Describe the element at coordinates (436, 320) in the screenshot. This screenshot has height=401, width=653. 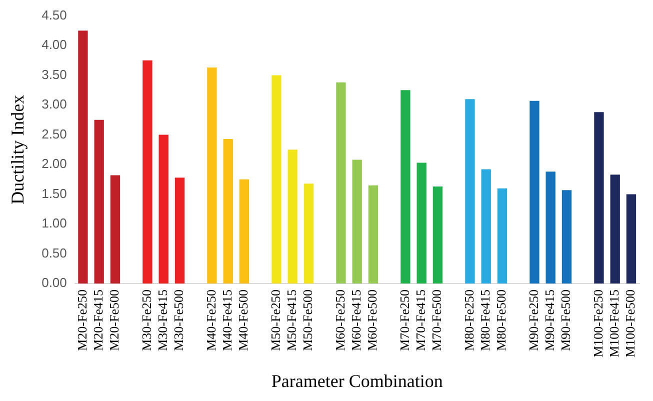
I see `x-tick-label: M70-Fe500` at that location.